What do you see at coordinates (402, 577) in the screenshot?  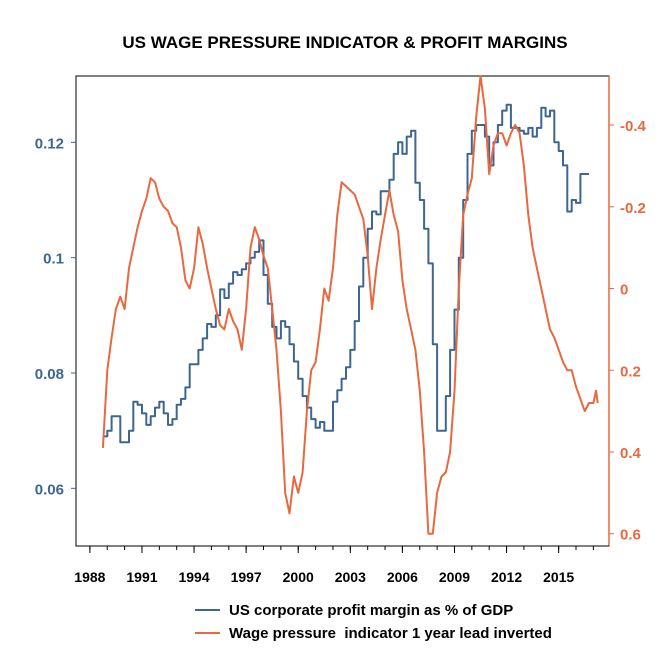 I see `x-tick-label: 2006` at bounding box center [402, 577].